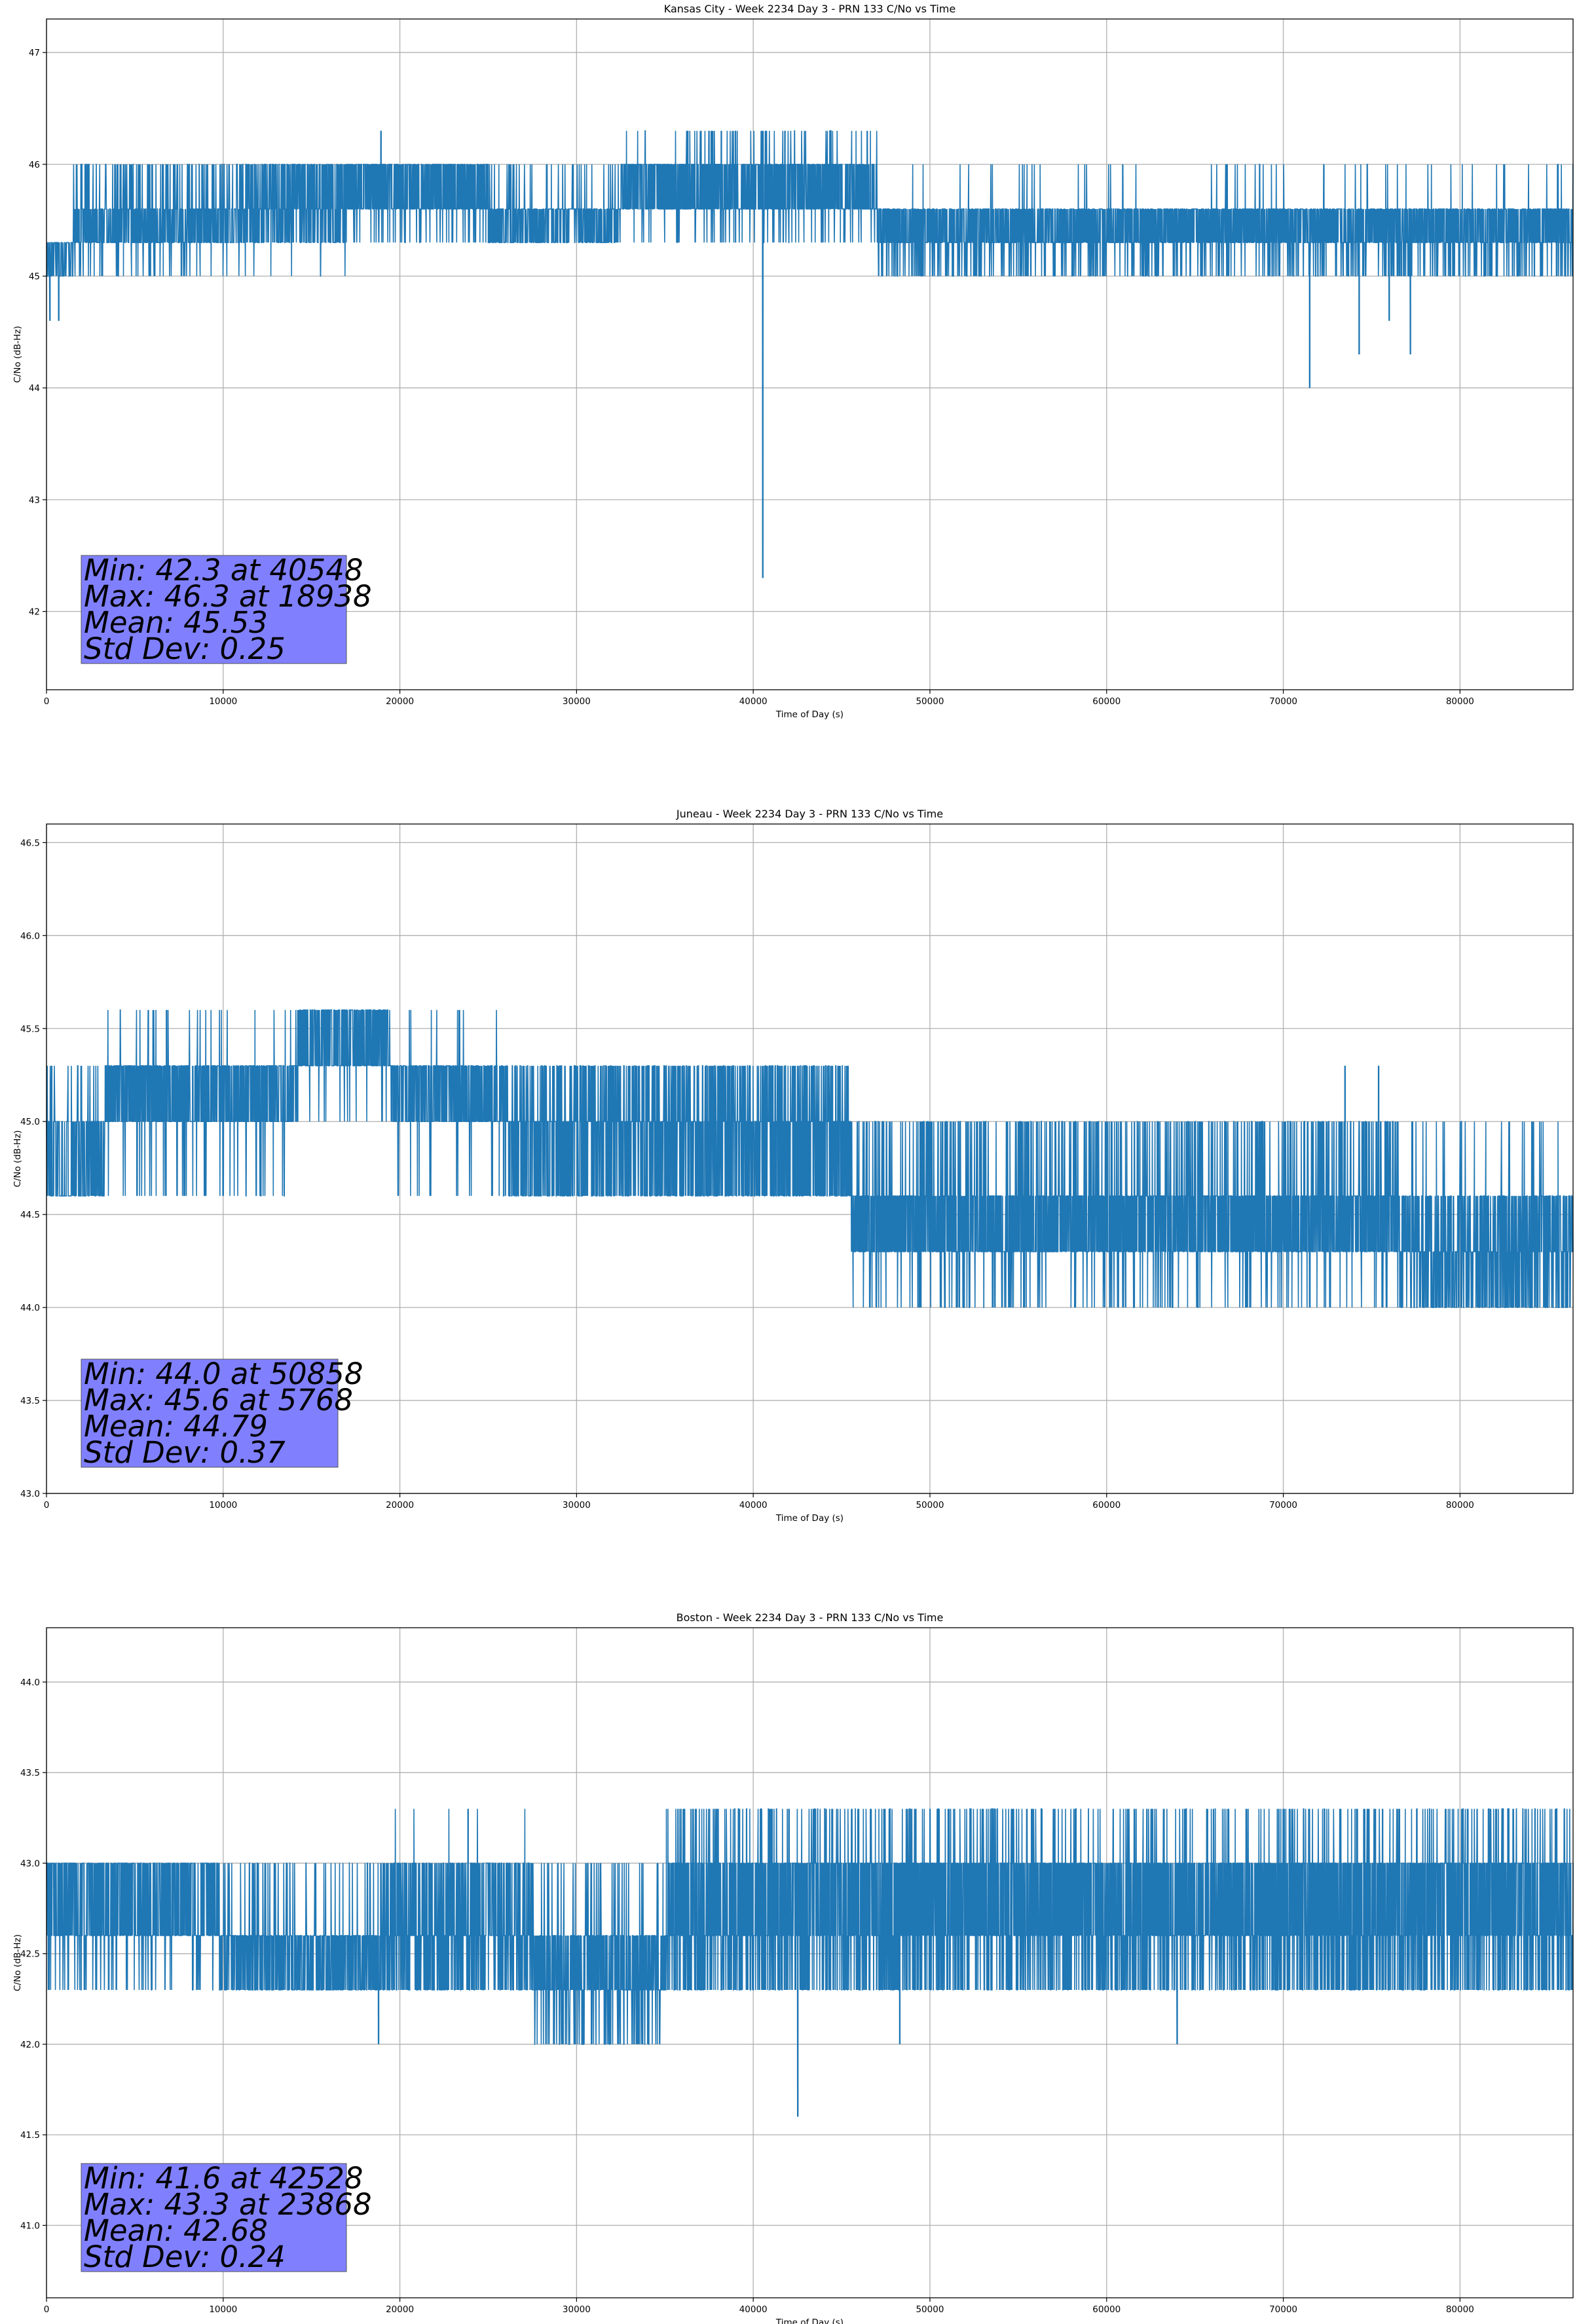  I want to click on y-tick-label: 42.0, so click(30, 2045).